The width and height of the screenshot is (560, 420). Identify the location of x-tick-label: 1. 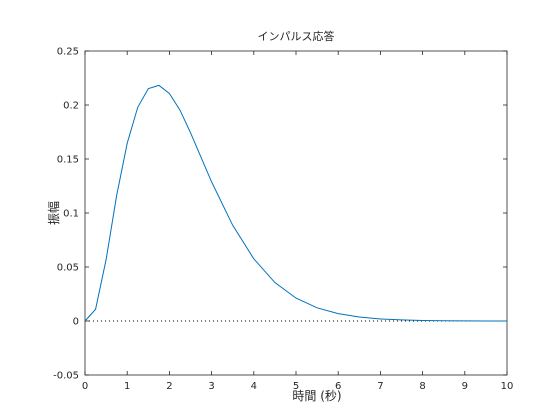
(127, 386).